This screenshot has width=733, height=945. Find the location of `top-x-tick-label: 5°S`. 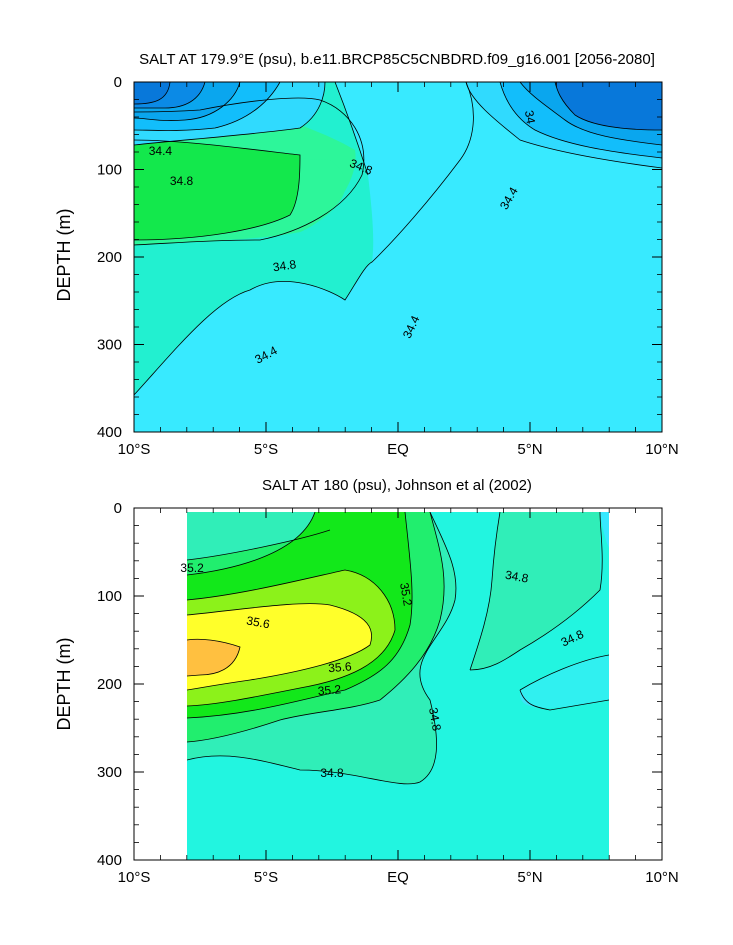

top-x-tick-label: 5°S is located at coordinates (266, 449).